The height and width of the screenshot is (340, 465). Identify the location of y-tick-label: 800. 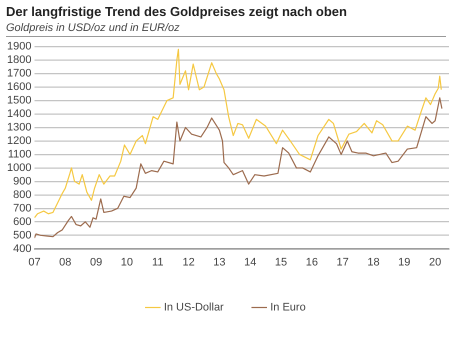
(22, 194).